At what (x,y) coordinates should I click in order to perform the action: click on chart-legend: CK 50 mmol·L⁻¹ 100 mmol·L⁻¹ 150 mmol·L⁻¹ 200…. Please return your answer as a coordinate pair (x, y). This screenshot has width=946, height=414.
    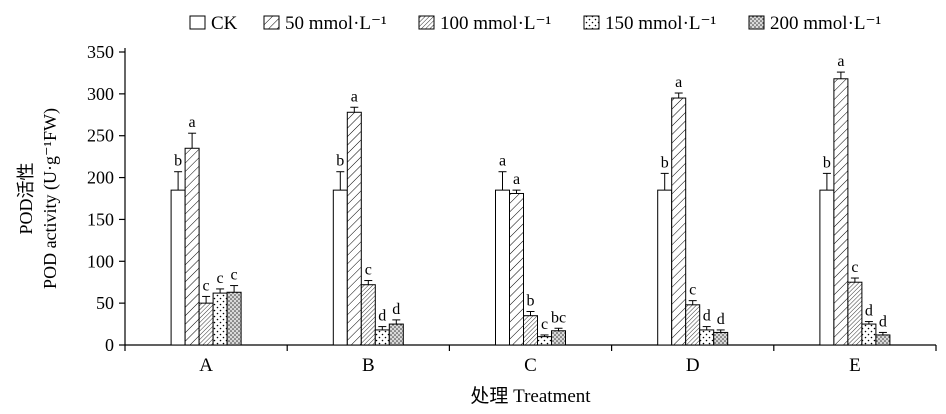
    Looking at the image, I should click on (535, 23).